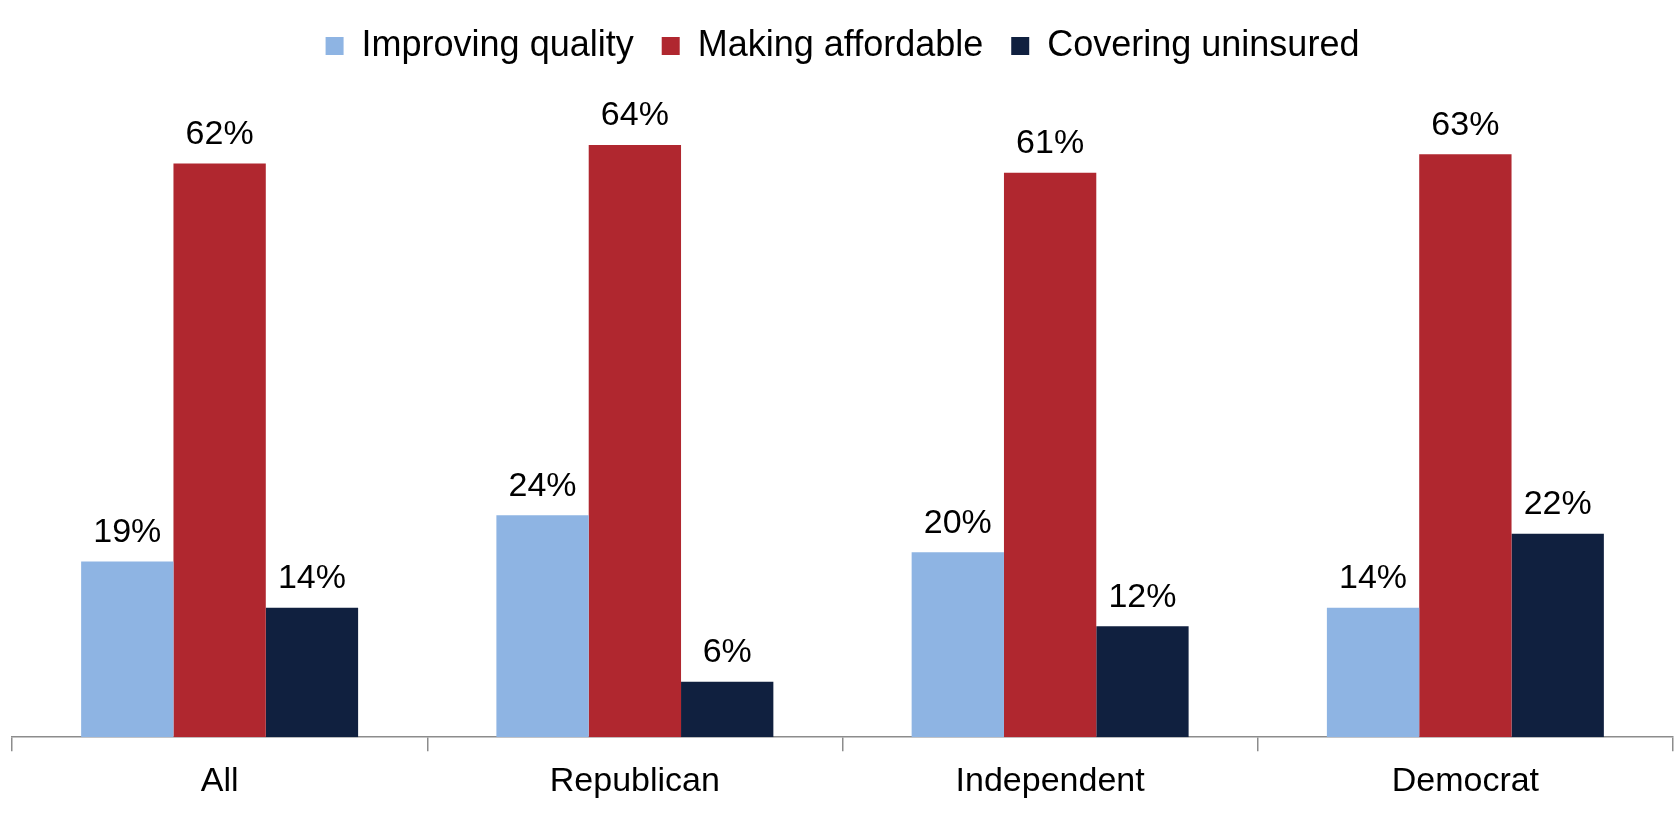 The image size is (1679, 816). Describe the element at coordinates (1050, 141) in the screenshot. I see `data-label: 61%` at that location.